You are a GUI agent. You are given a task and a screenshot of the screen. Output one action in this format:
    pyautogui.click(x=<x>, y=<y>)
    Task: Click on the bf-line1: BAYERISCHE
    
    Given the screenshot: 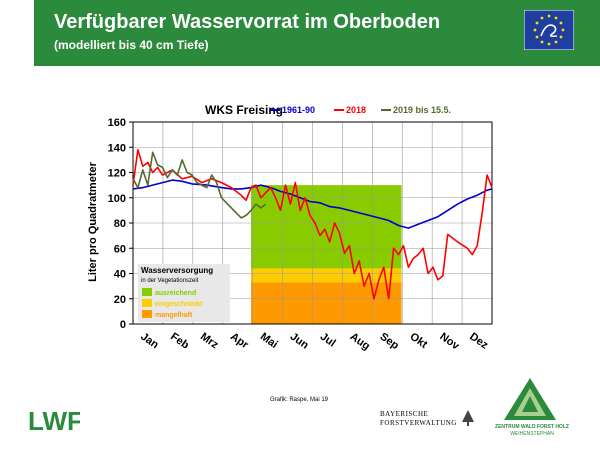 What is the action you would take?
    pyautogui.click(x=404, y=414)
    